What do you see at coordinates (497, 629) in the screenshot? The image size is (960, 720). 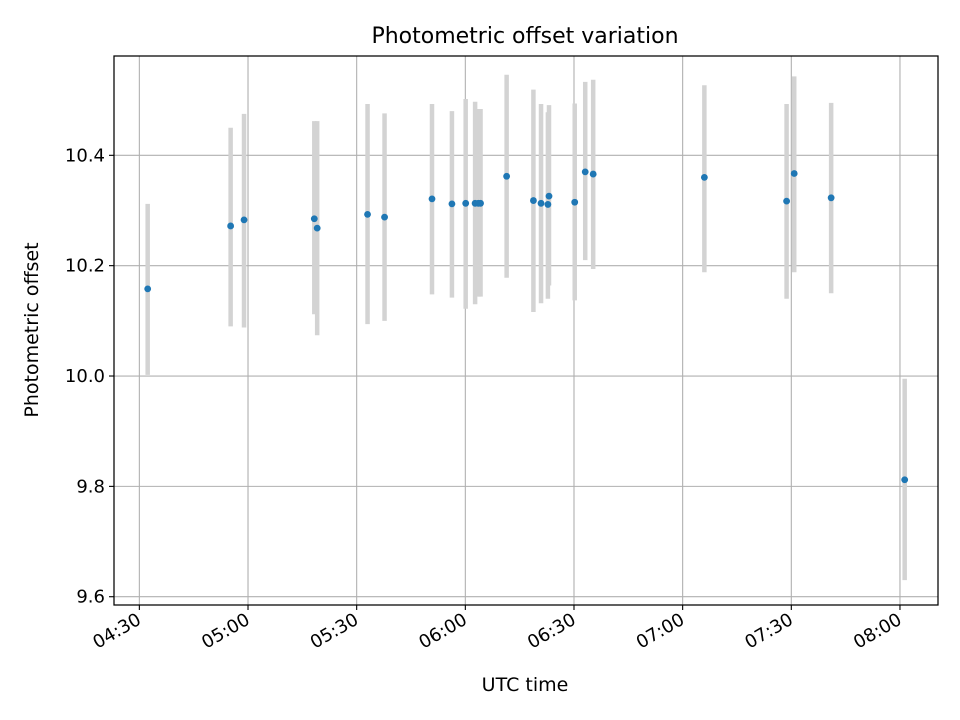 I see `x-axis: 04:30 05:00 05:30 06:00 06:30 07:00 07:30 08:00` at bounding box center [497, 629].